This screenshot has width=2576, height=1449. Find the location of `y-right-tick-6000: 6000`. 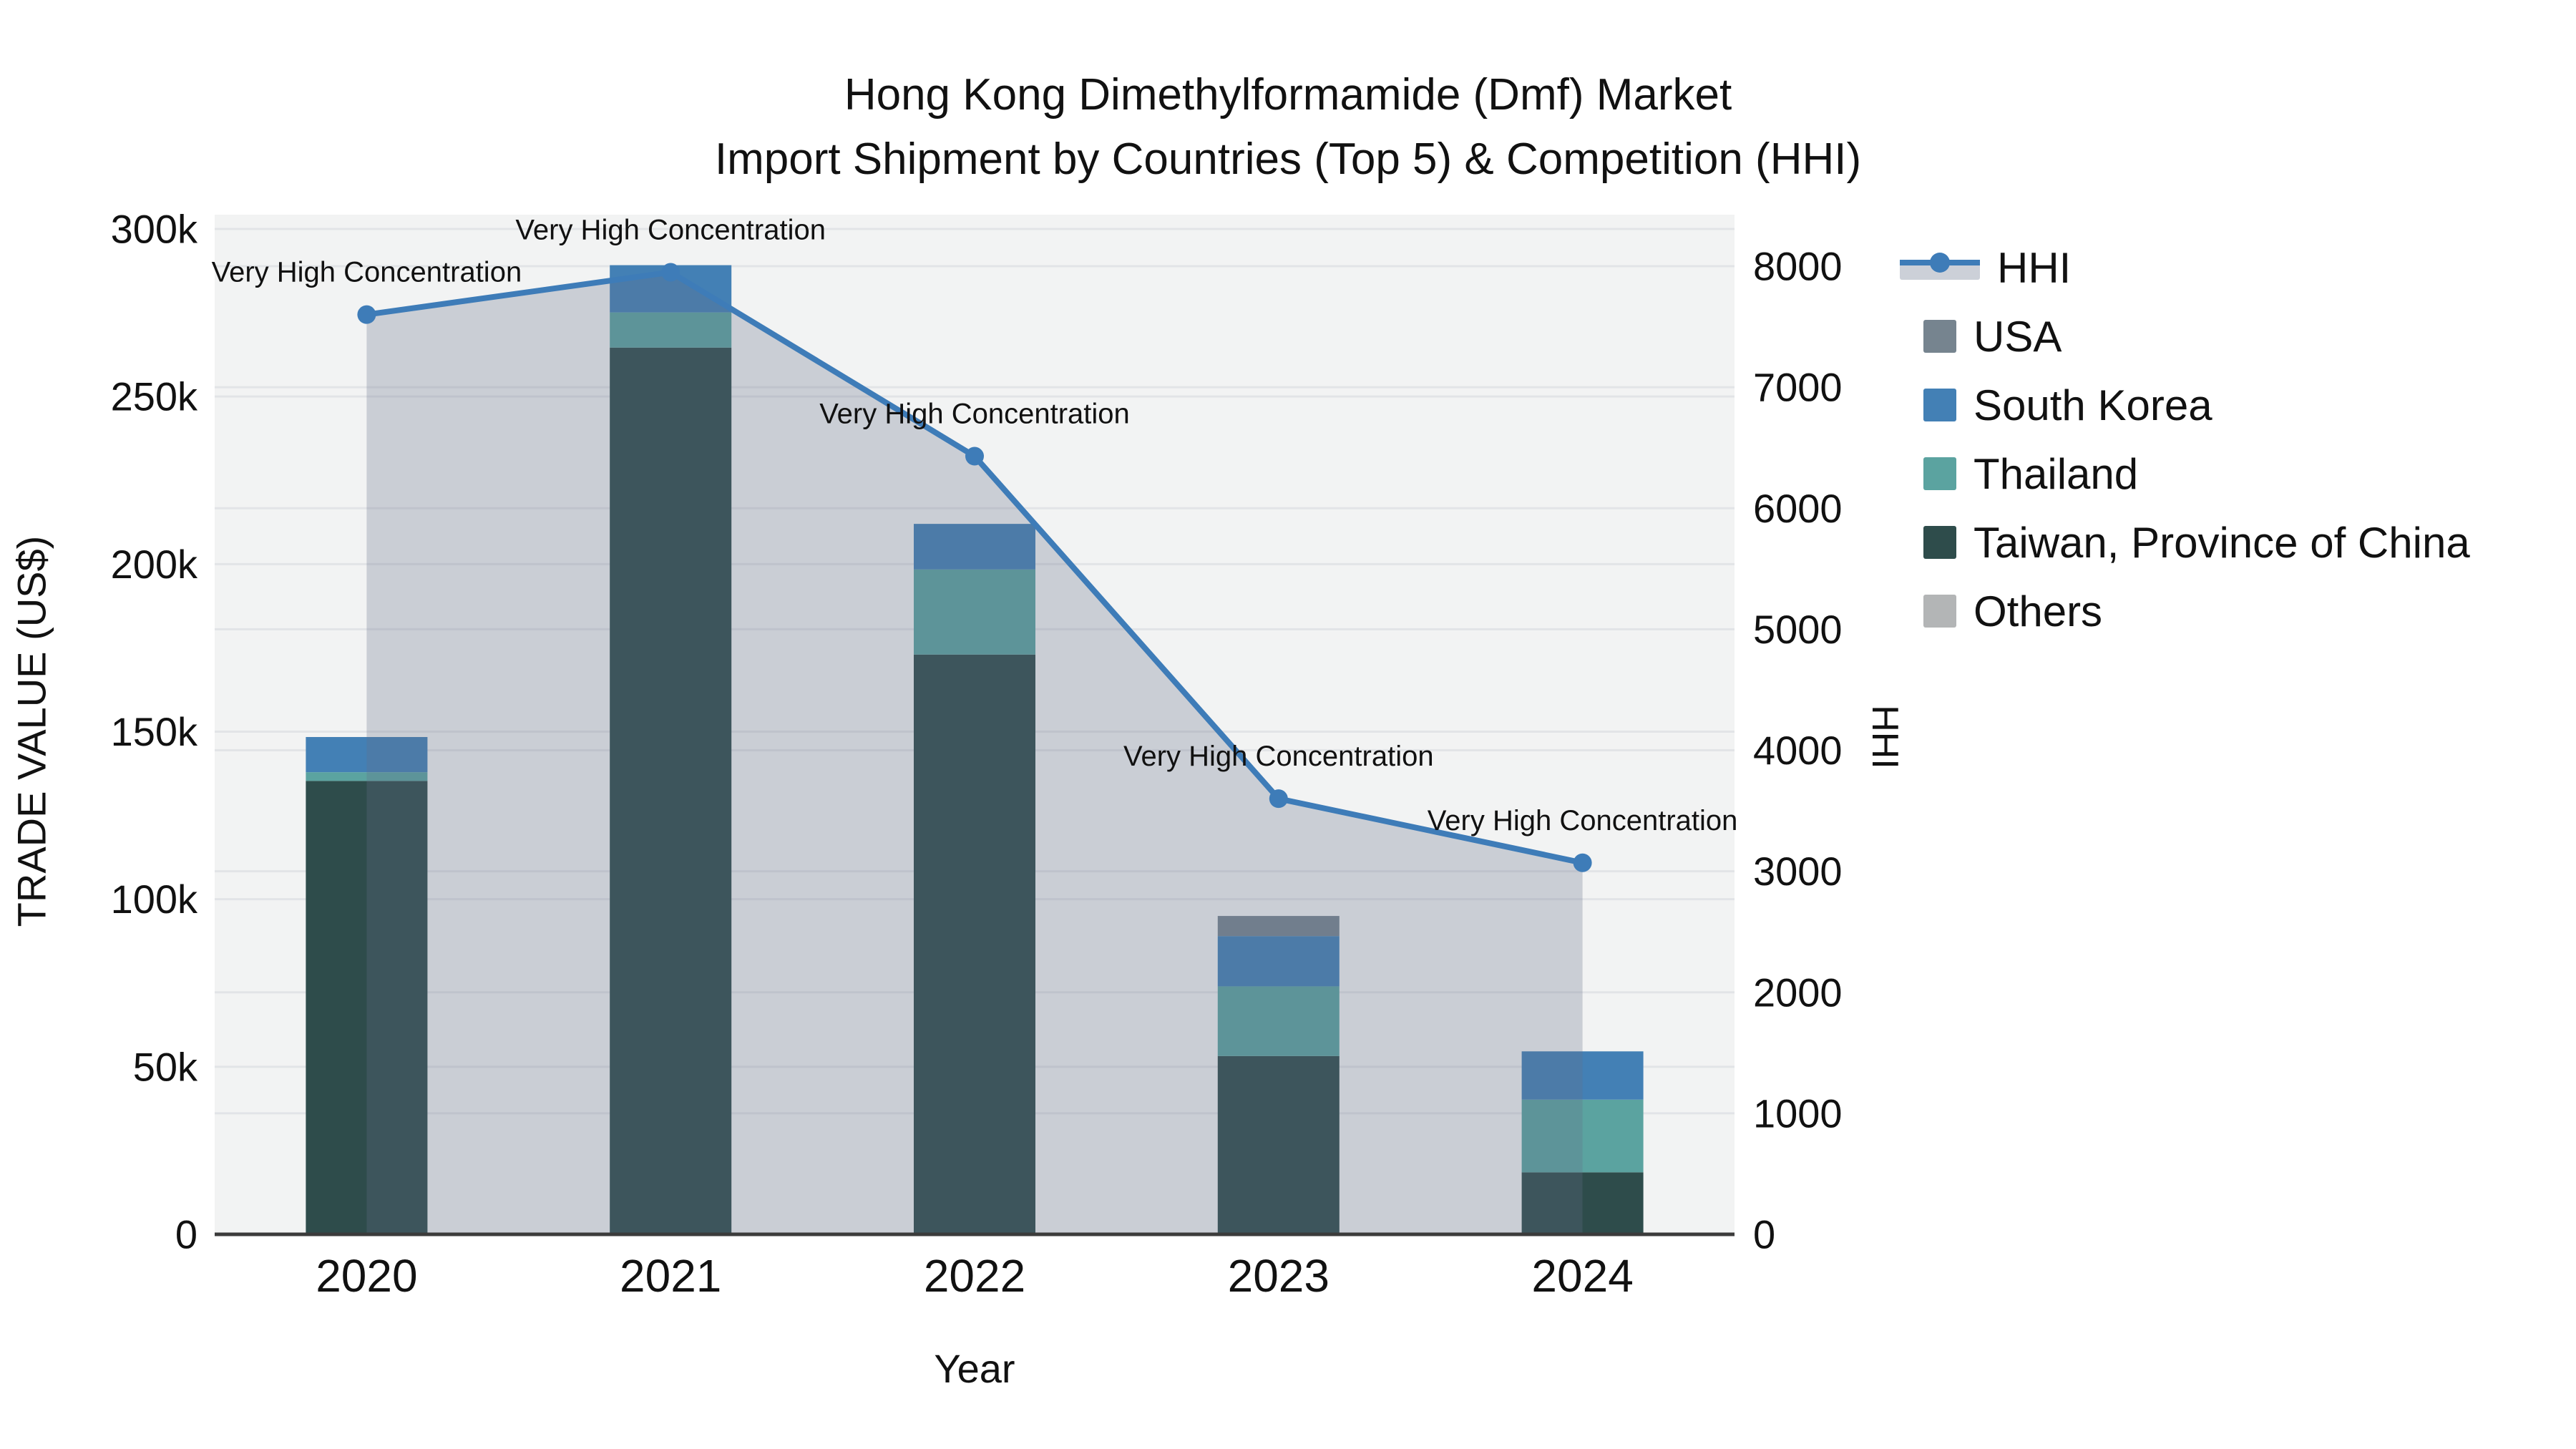

y-right-tick-6000: 6000 is located at coordinates (1798, 508).